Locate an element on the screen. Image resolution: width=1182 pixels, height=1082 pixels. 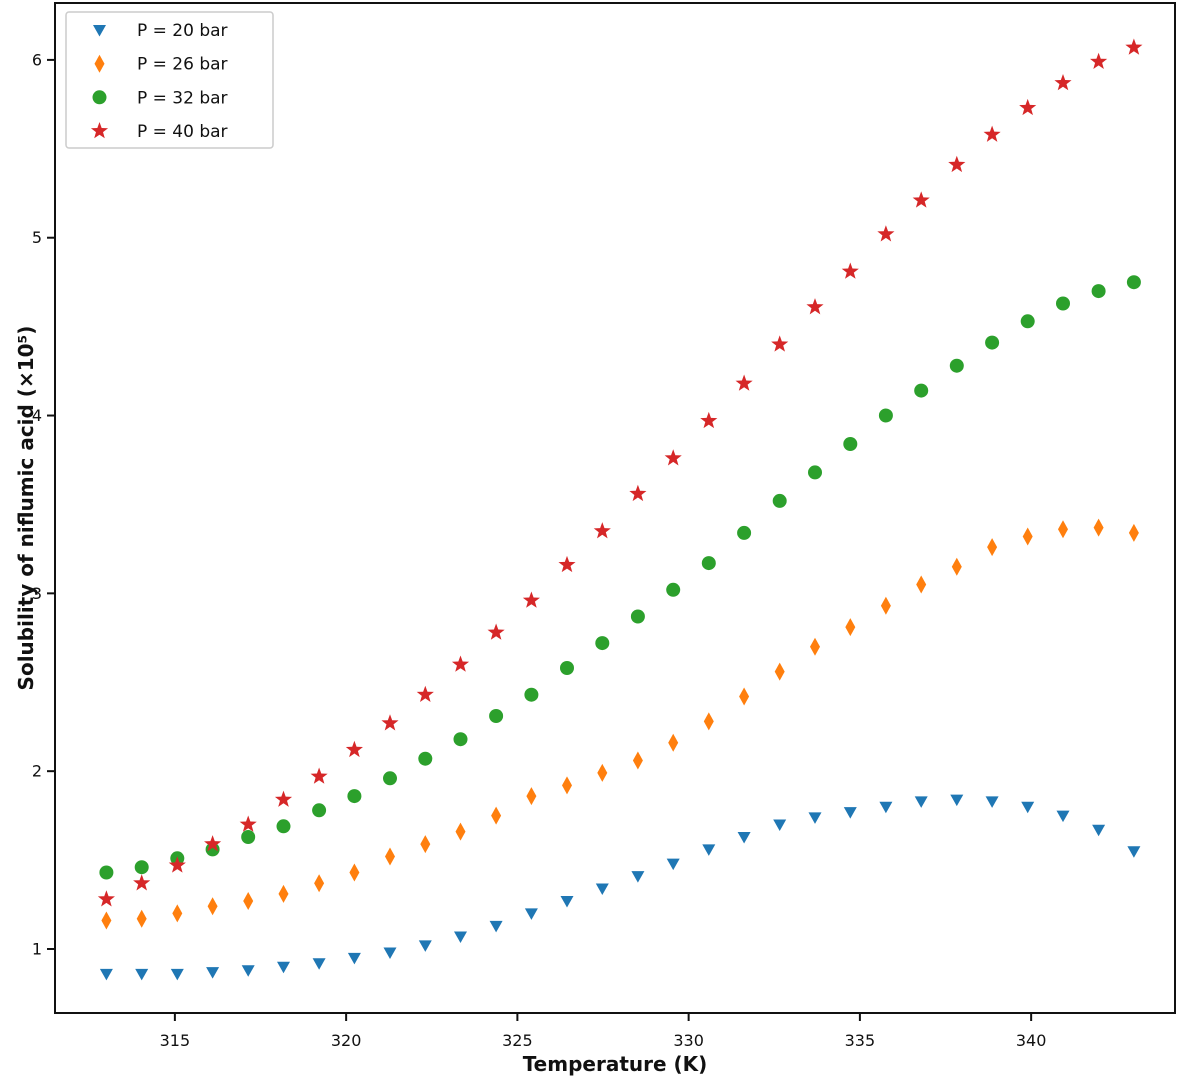
legend-box is located at coordinates (169, 80).